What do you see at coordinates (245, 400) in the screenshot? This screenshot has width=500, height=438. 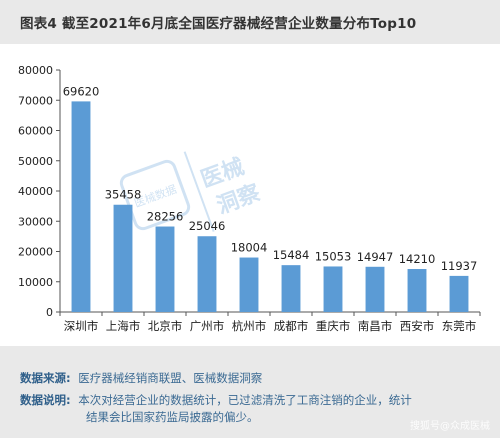 I see `note-text-1: 本次对经营企业的数据统计，已过滤清洗了工商注销的企业，统计` at bounding box center [245, 400].